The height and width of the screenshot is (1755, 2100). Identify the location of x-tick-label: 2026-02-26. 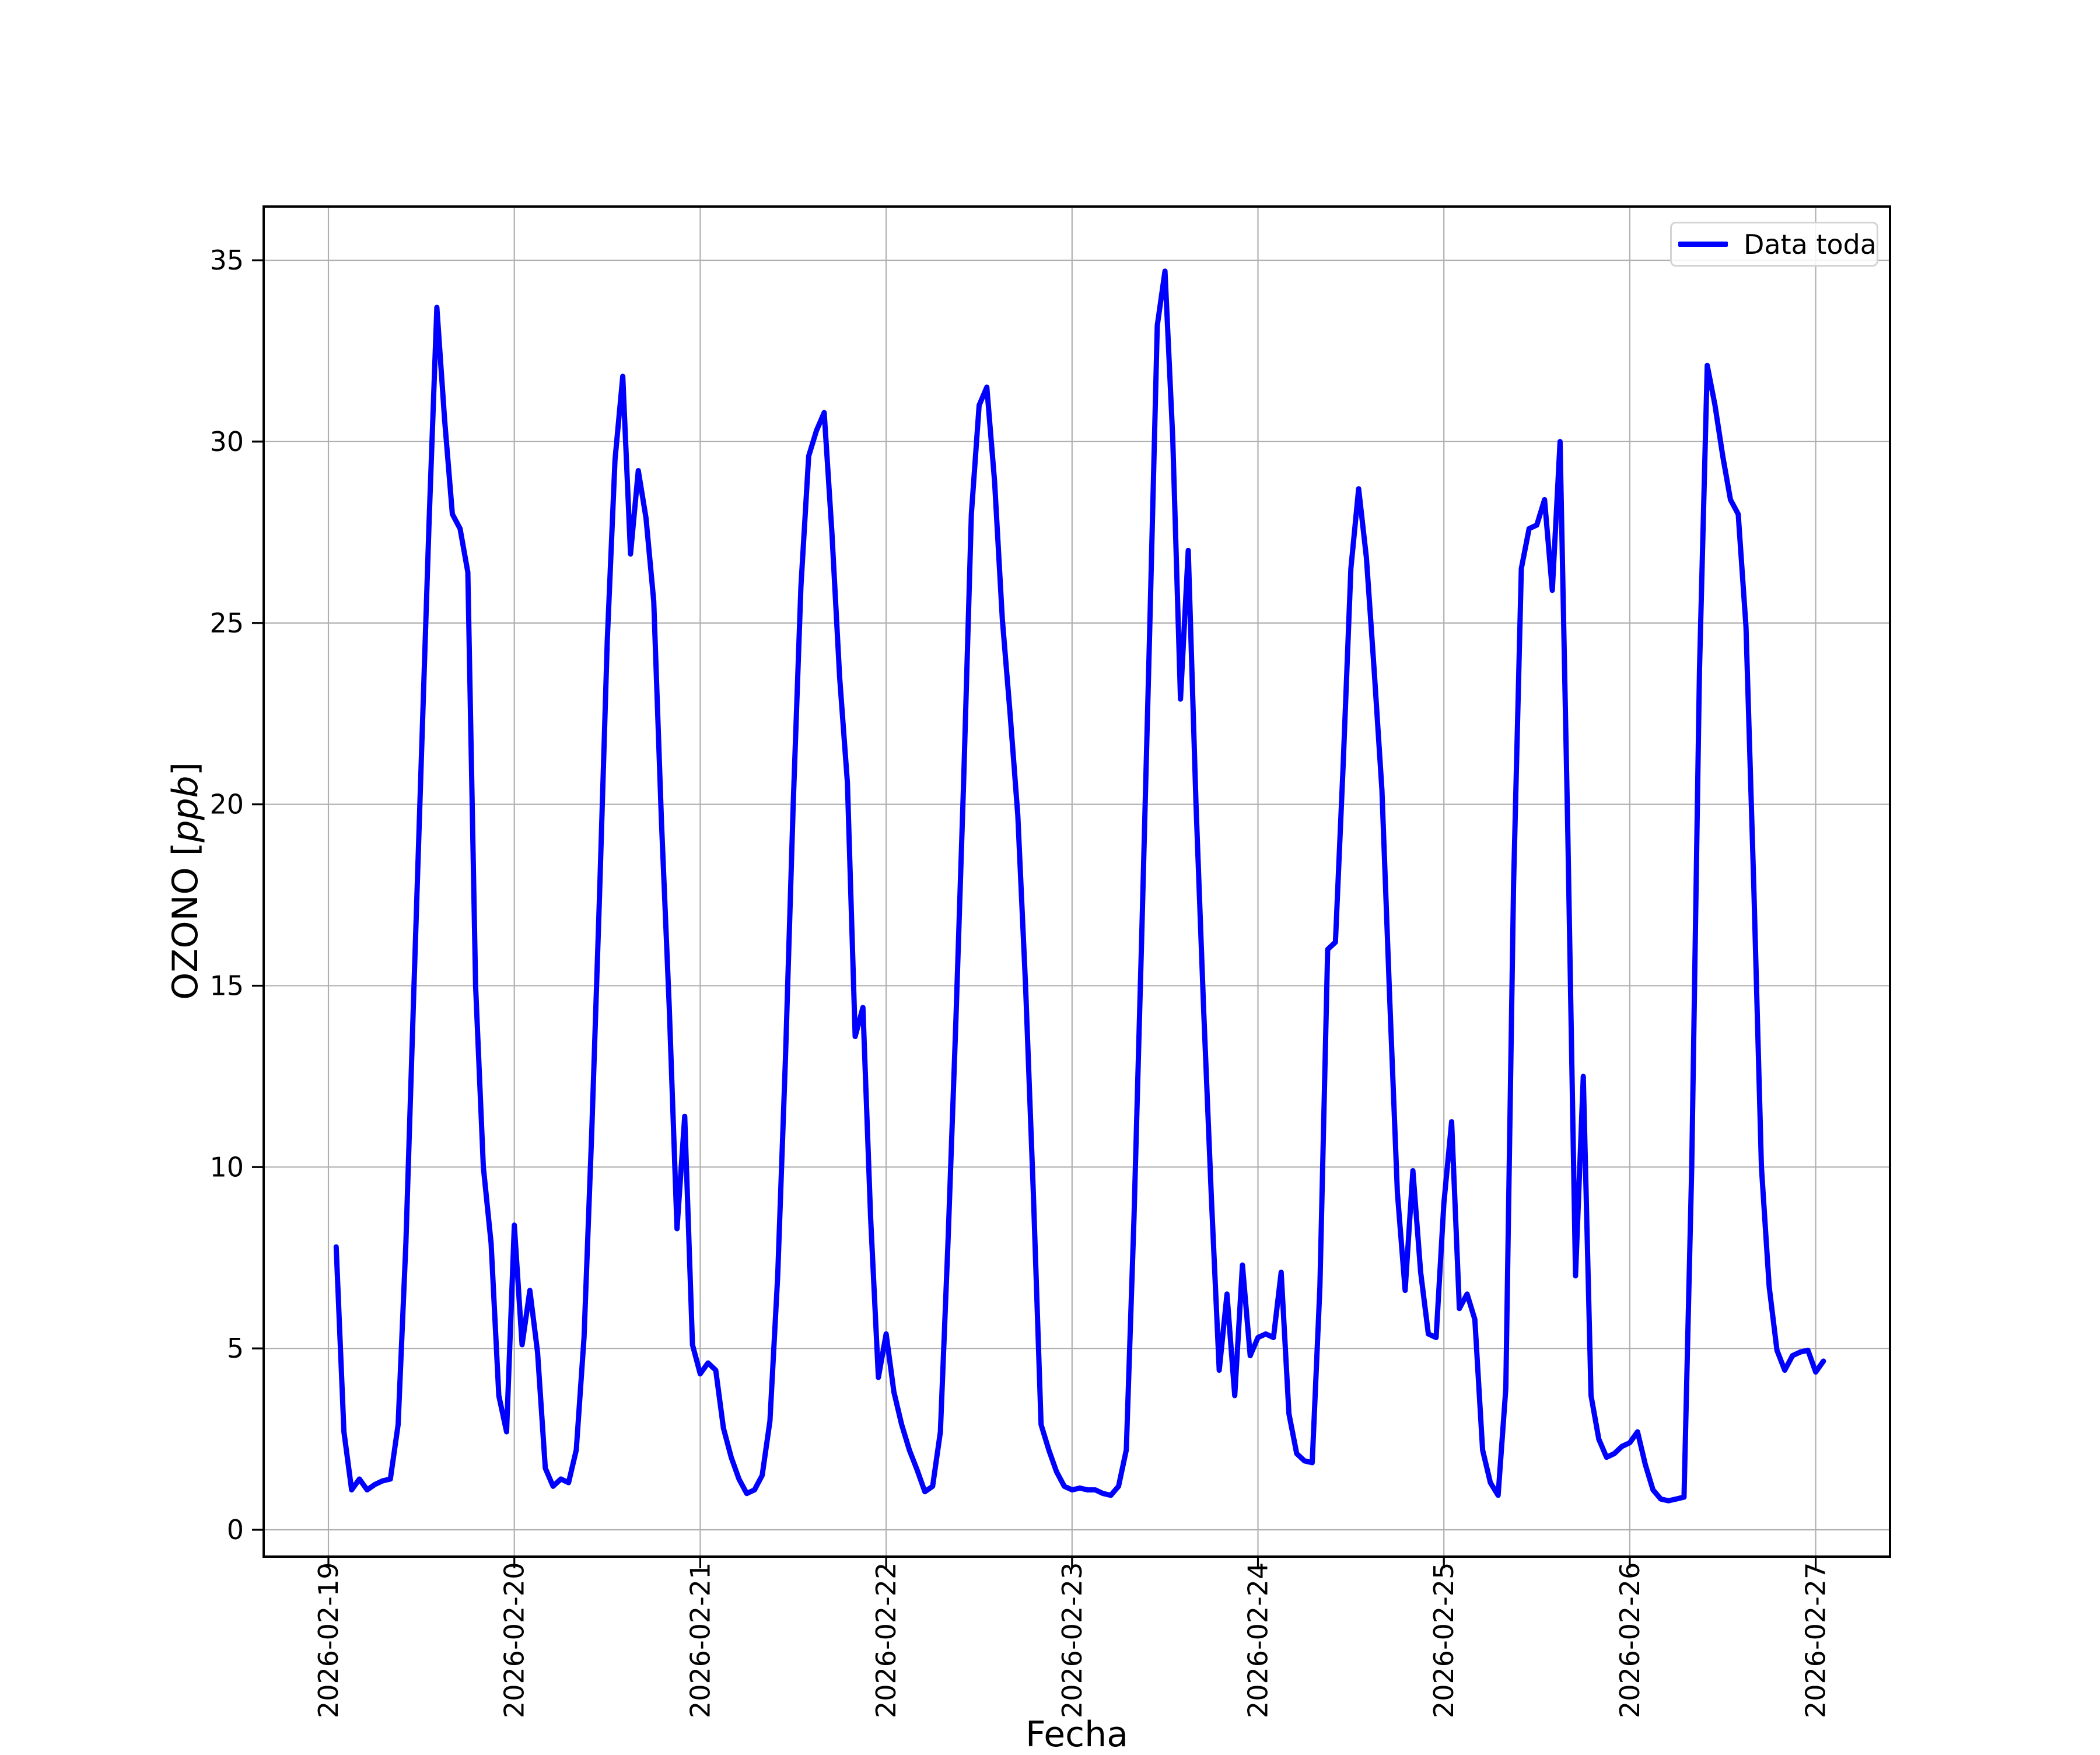
(1630, 1640).